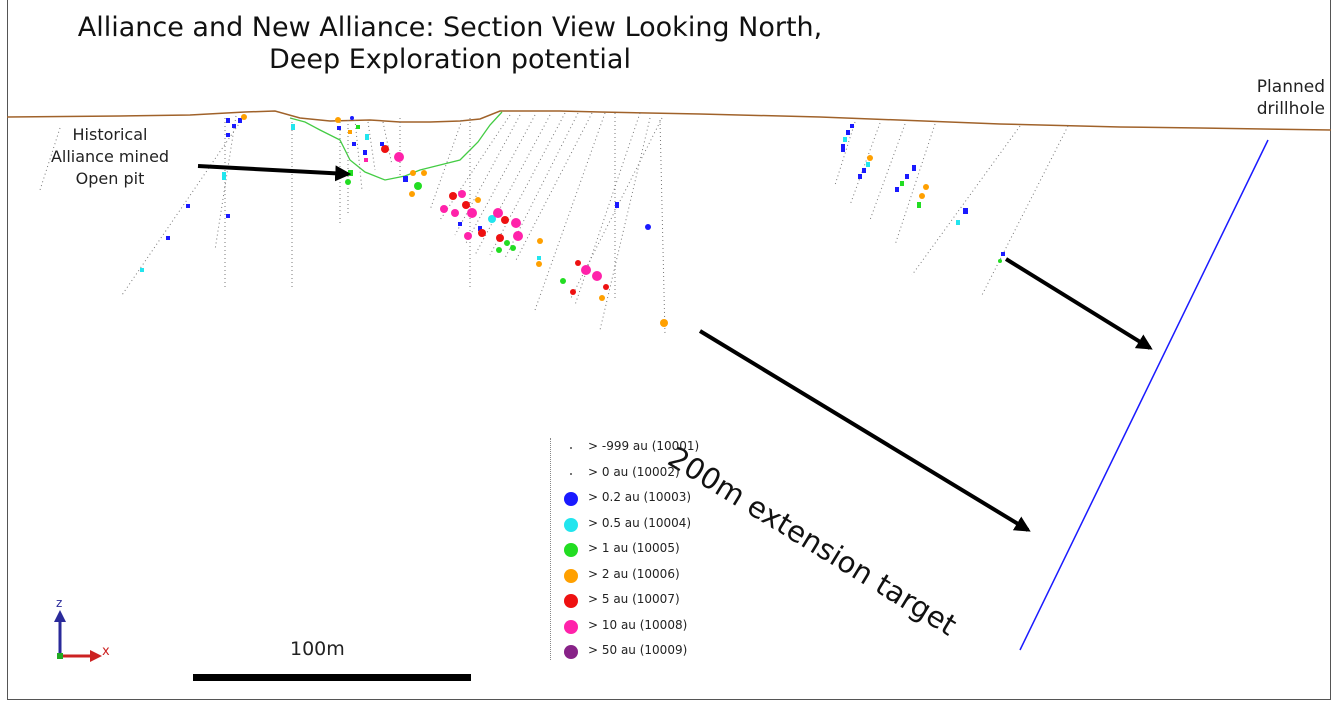  I want to click on axis-z-label: z, so click(59, 603).